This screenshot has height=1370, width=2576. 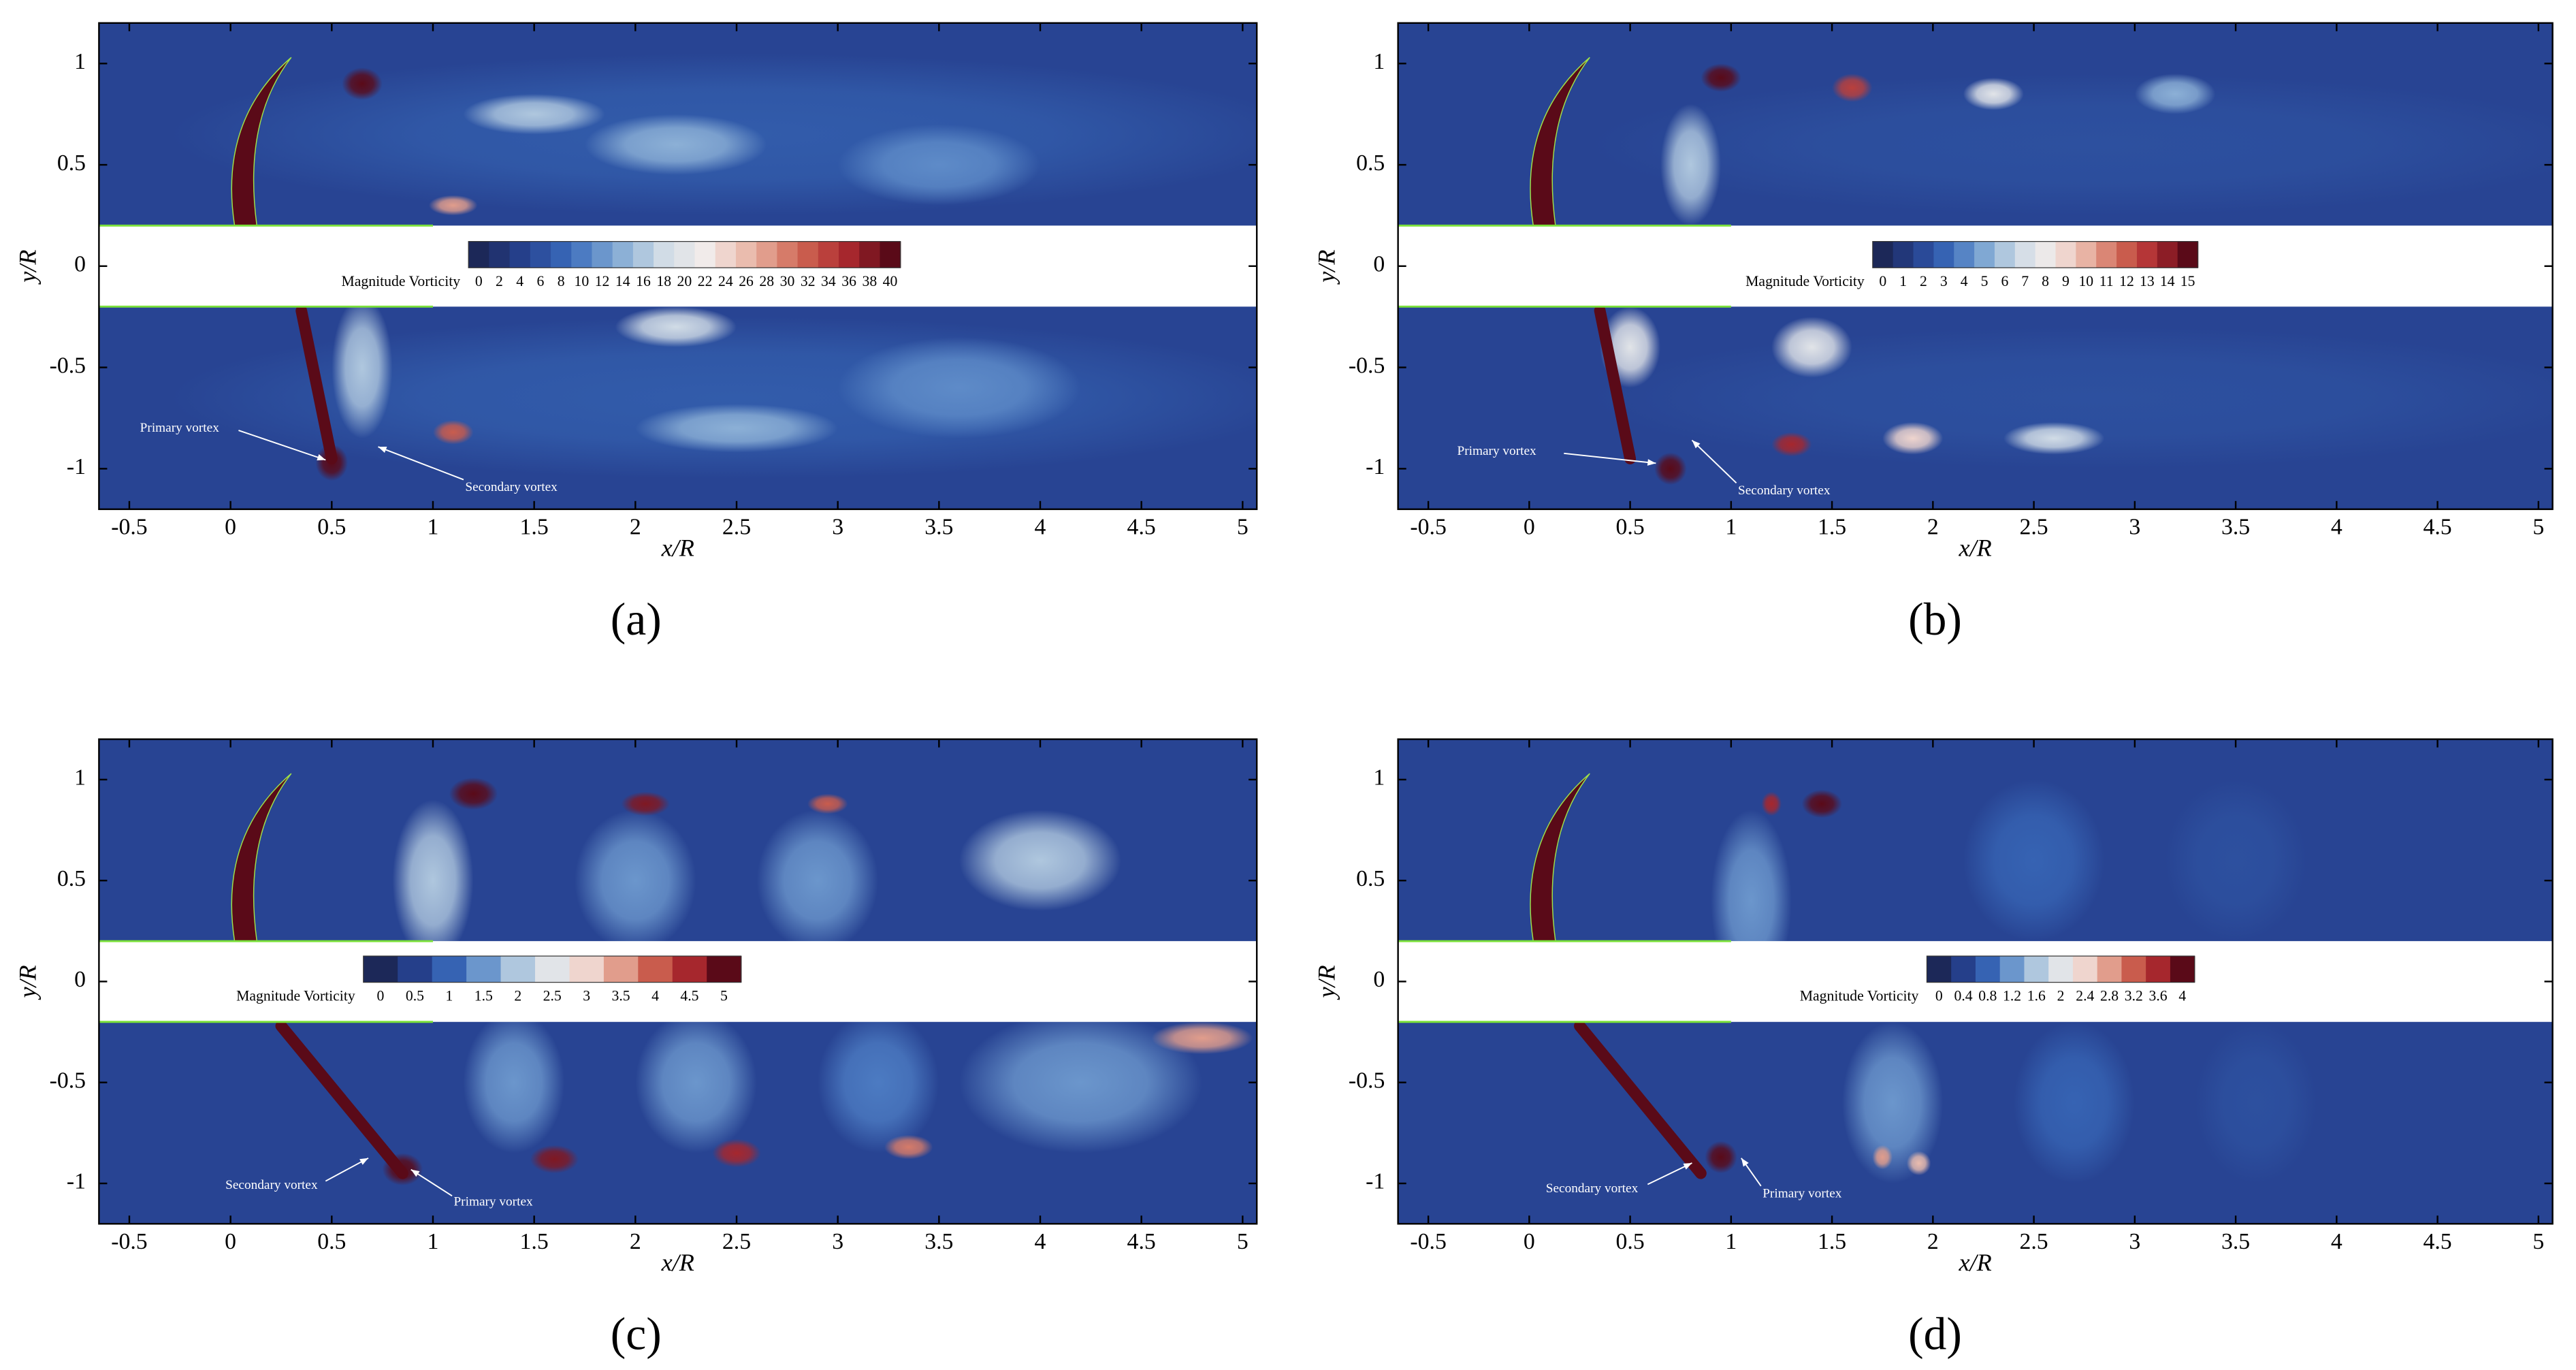 I want to click on x-tick-label: 3, so click(x=837, y=527).